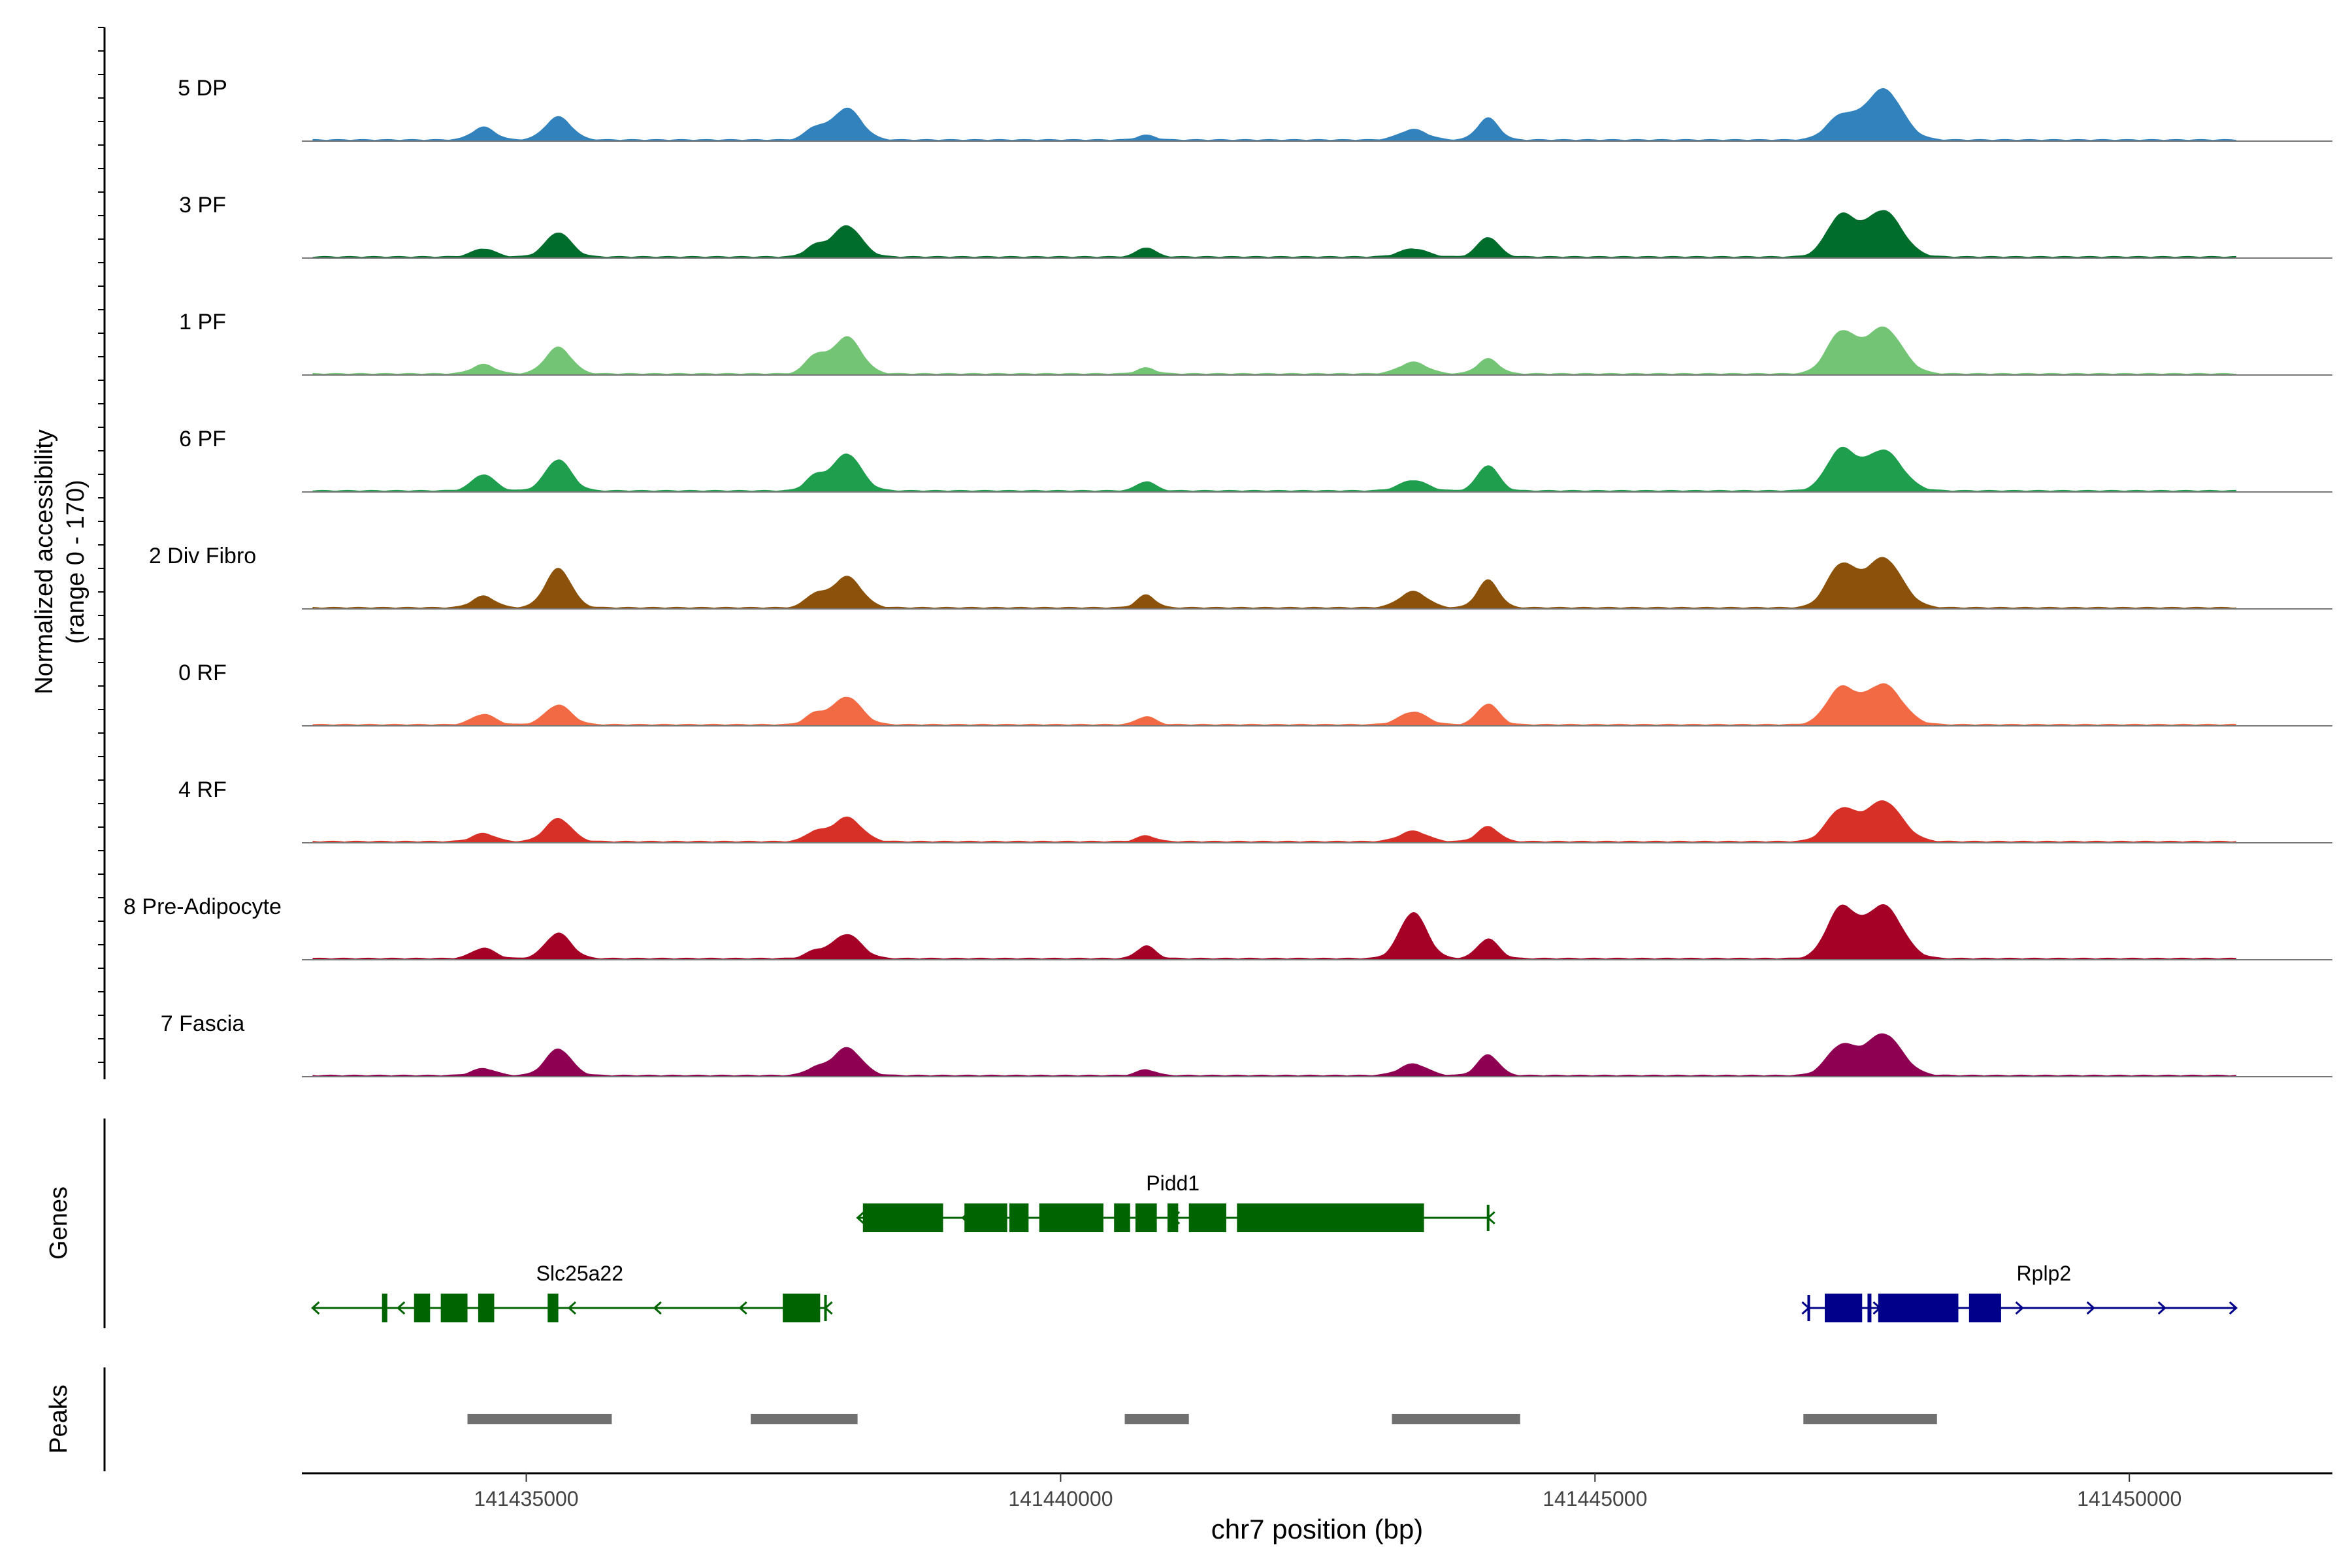 Image resolution: width=2352 pixels, height=1568 pixels. I want to click on coverage-area-7-fascia, so click(1274, 1055).